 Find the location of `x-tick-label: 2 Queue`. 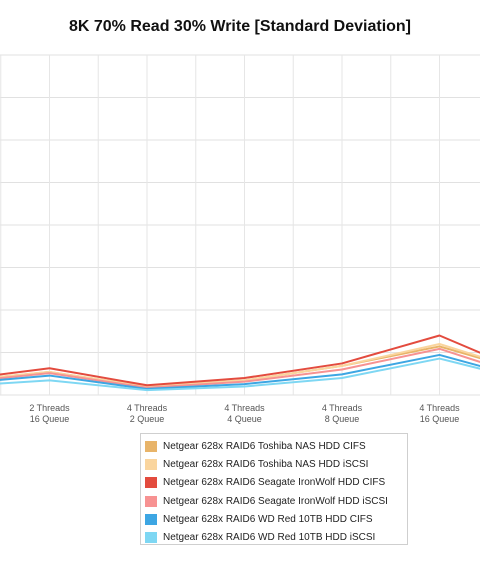

x-tick-label: 2 Queue is located at coordinates (147, 419).